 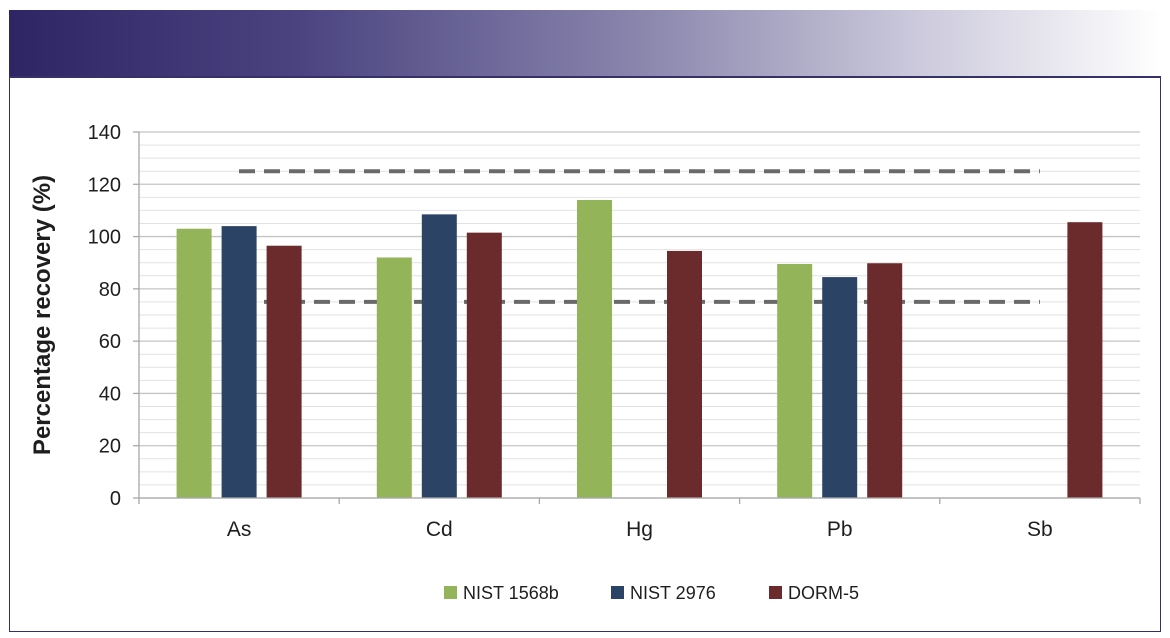 I want to click on bar-nist-2976-as, so click(x=239, y=362).